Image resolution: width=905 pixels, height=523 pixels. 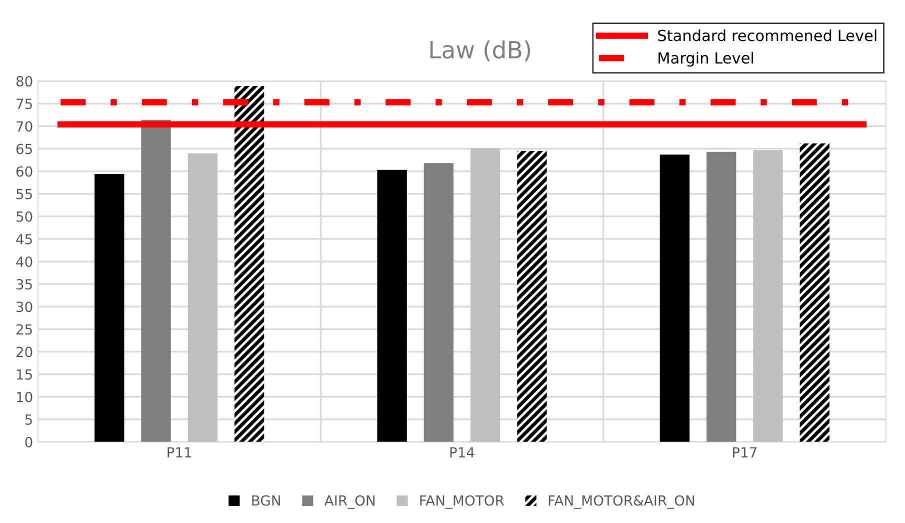 What do you see at coordinates (24, 352) in the screenshot?
I see `y-tick-label: 20` at bounding box center [24, 352].